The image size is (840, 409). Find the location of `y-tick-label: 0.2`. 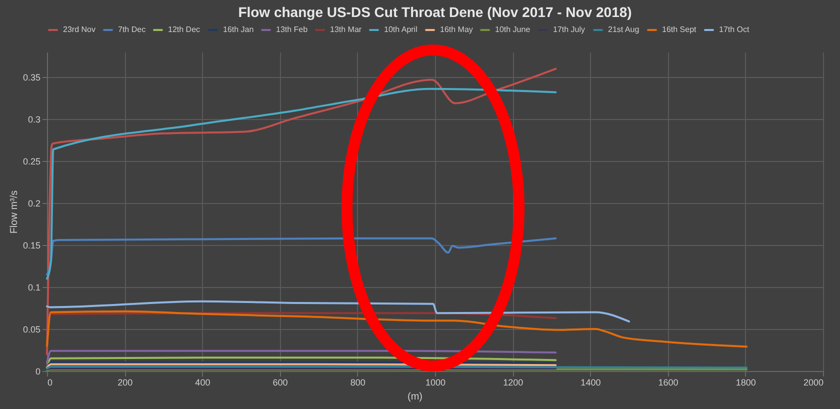

y-tick-label: 0.2 is located at coordinates (34, 203).